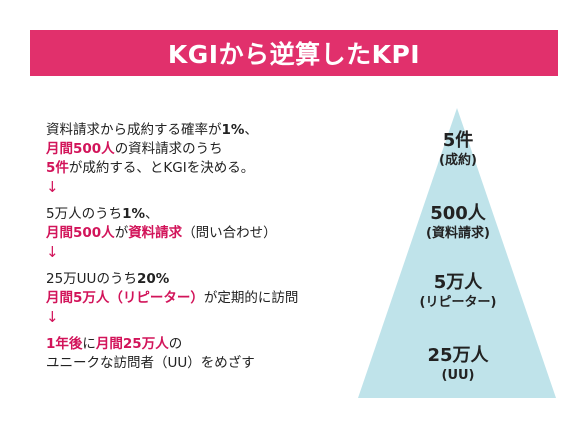 This screenshot has height=440, width=587. What do you see at coordinates (150, 363) in the screenshot?
I see `step-text: ユニークな訪問者（UU）をめざす` at bounding box center [150, 363].